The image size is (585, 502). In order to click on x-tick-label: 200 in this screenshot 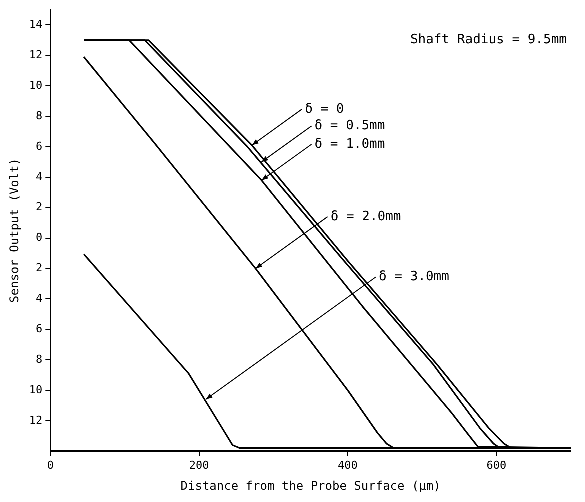, I will do `click(199, 465)`.